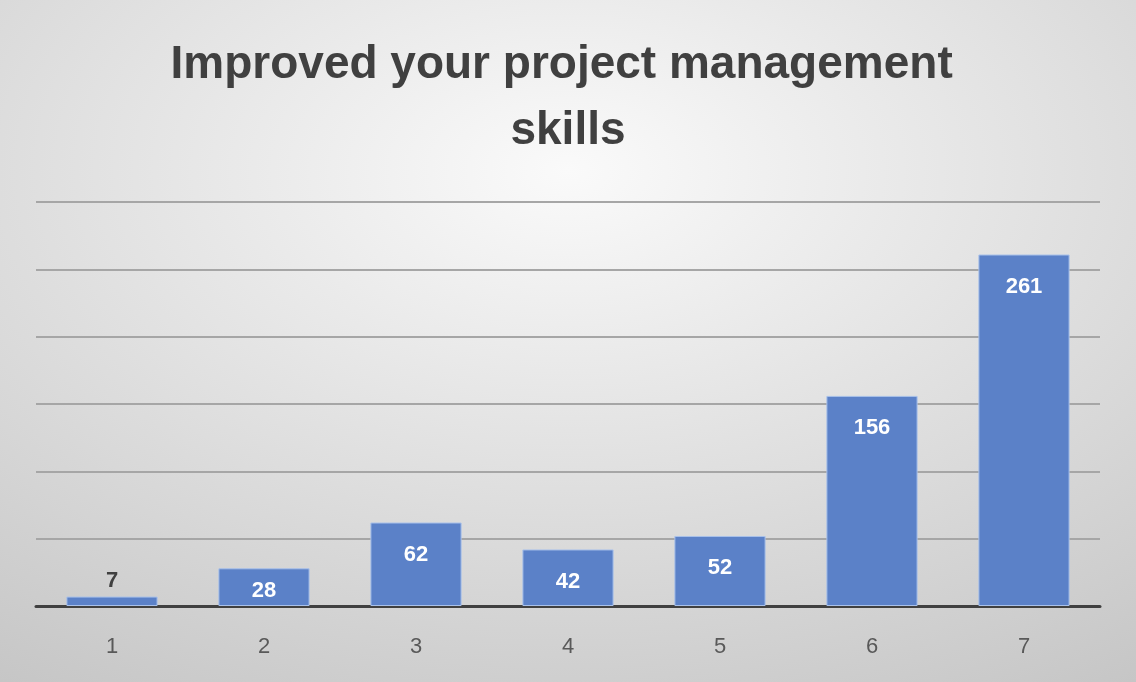 The image size is (1136, 682). Describe the element at coordinates (720, 567) in the screenshot. I see `data-label: 52` at that location.